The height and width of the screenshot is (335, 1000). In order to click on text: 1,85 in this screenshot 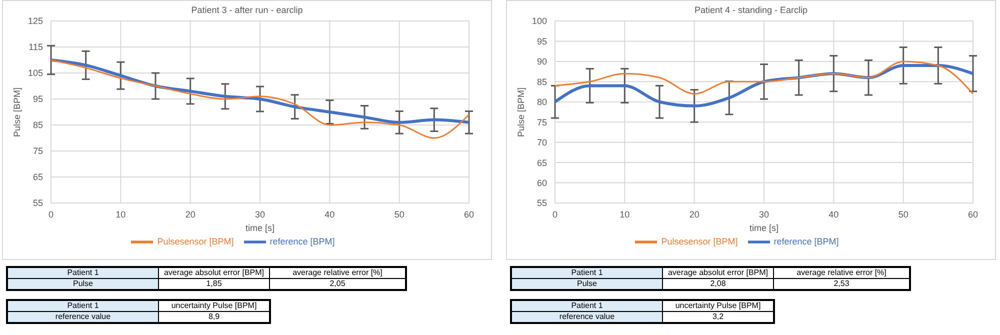, I will do `click(214, 284)`.